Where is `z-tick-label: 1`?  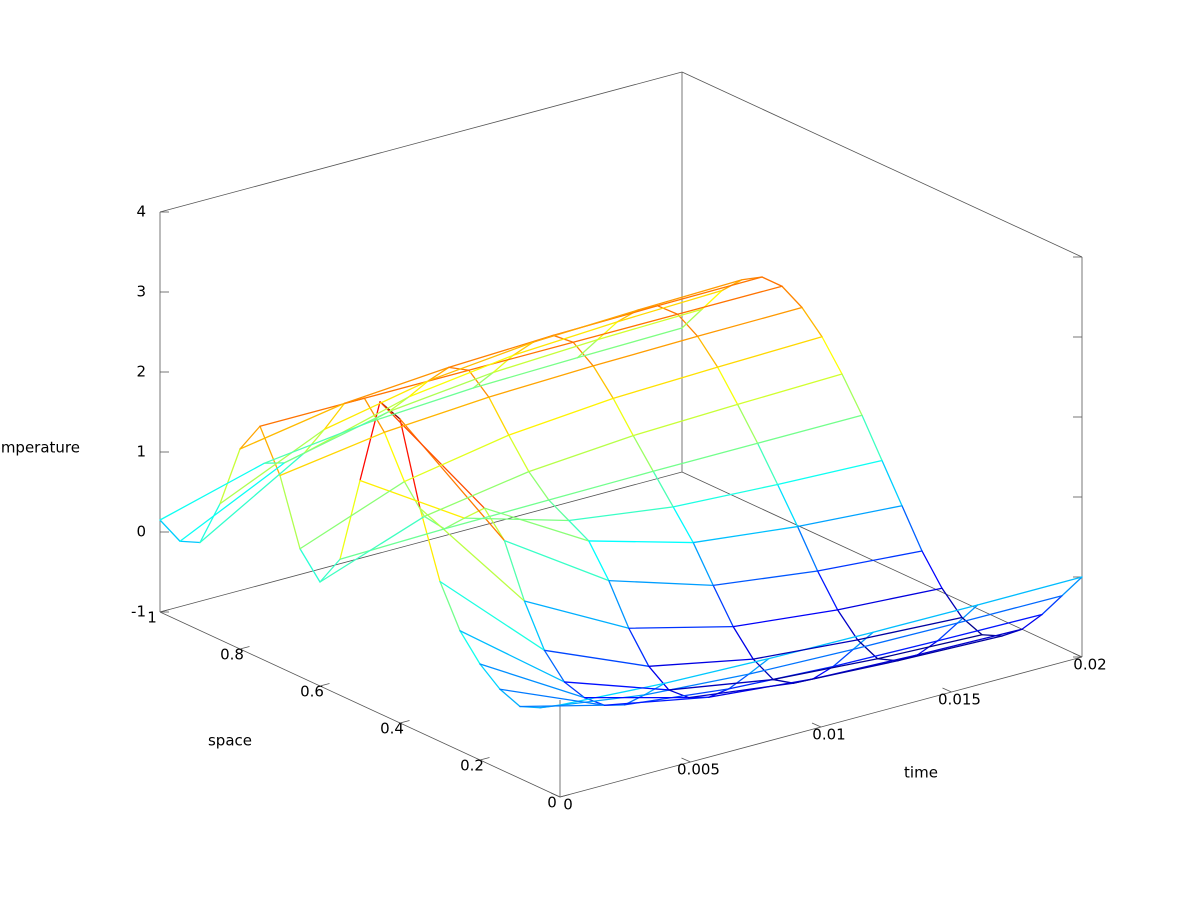
z-tick-label: 1 is located at coordinates (141, 452).